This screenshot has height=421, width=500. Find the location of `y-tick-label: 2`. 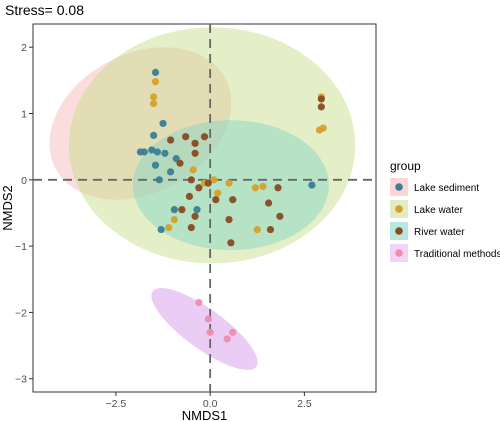

y-tick-label: 2 is located at coordinates (24, 48).